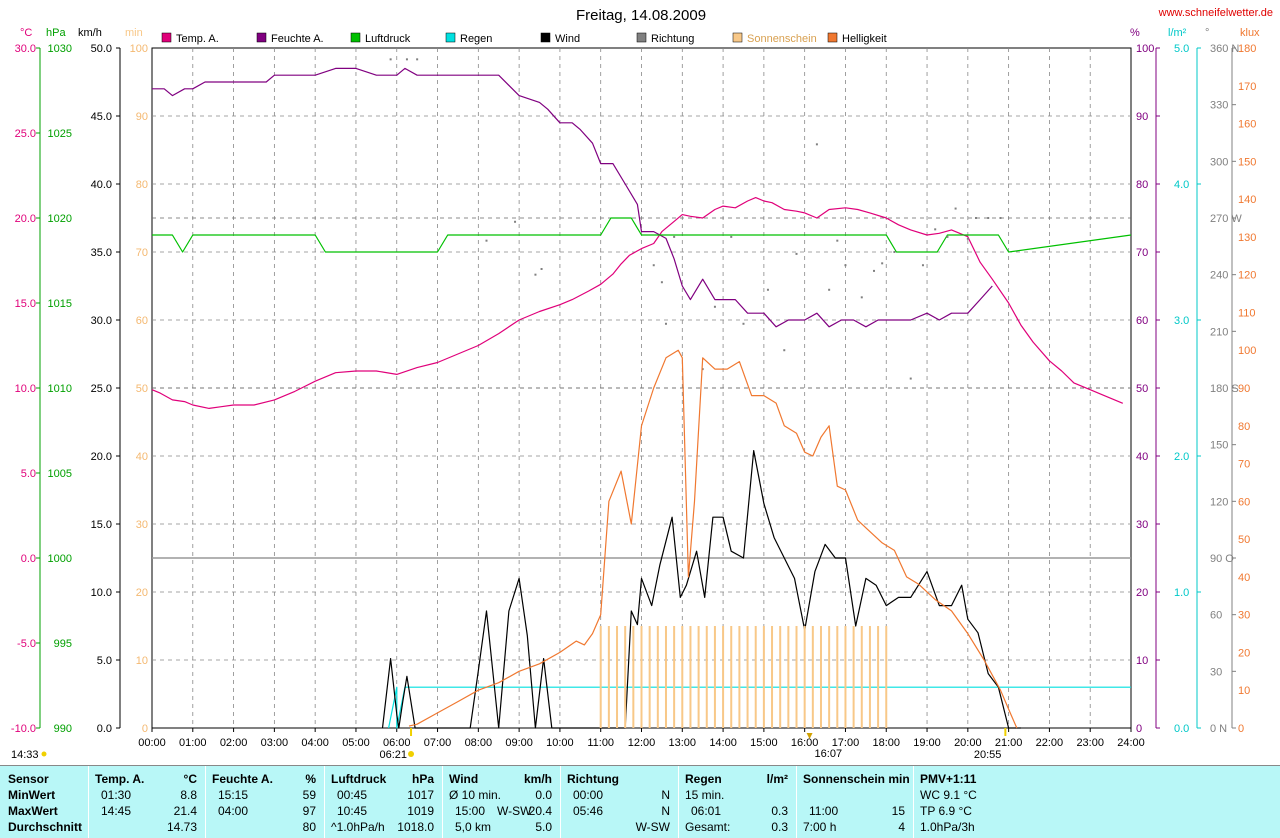 This screenshot has width=1280, height=838. Describe the element at coordinates (1135, 33) in the screenshot. I see `humidity-unit-label: %` at that location.